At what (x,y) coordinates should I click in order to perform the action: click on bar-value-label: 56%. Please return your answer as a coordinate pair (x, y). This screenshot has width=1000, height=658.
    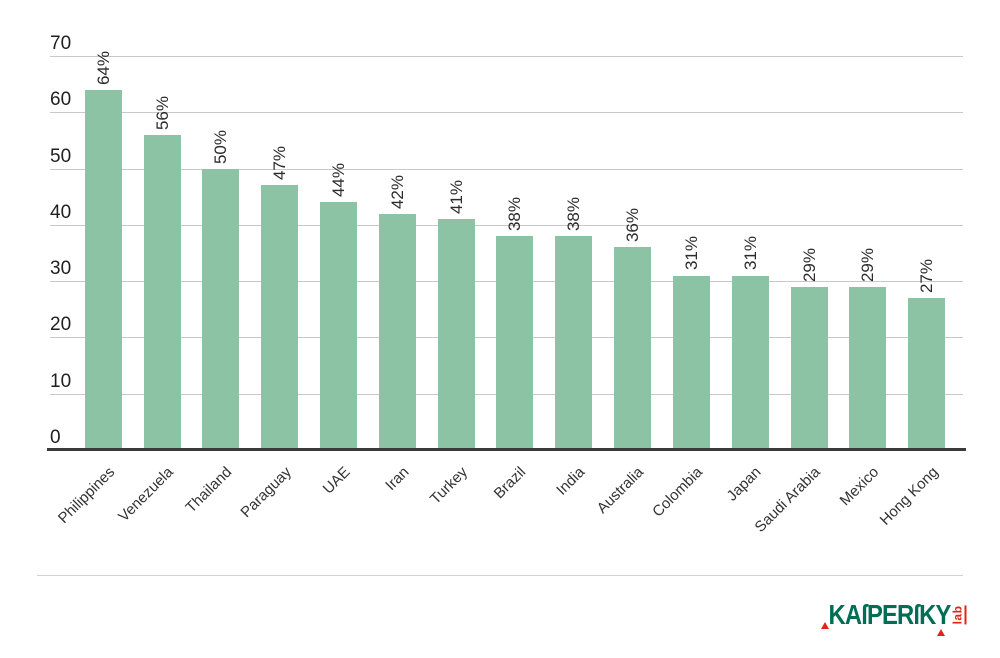
    Looking at the image, I should click on (162, 112).